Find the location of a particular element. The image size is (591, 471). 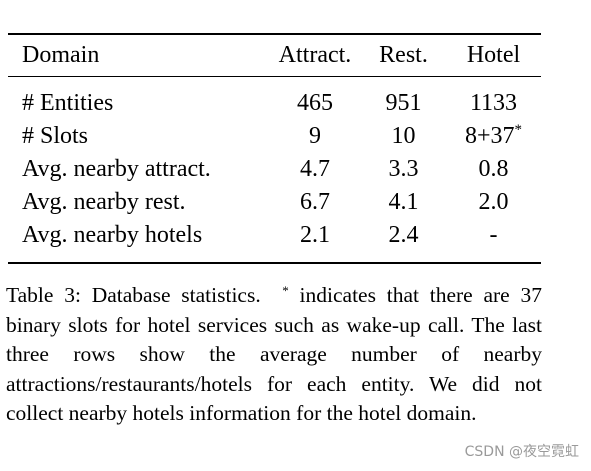

cell-hotel-value: 0.8 is located at coordinates (493, 169).